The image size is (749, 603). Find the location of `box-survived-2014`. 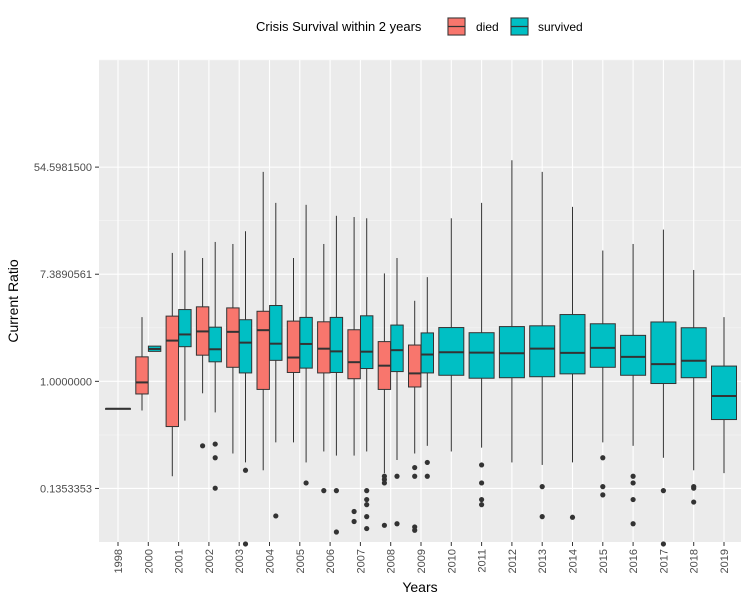

box-survived-2014 is located at coordinates (572, 363).